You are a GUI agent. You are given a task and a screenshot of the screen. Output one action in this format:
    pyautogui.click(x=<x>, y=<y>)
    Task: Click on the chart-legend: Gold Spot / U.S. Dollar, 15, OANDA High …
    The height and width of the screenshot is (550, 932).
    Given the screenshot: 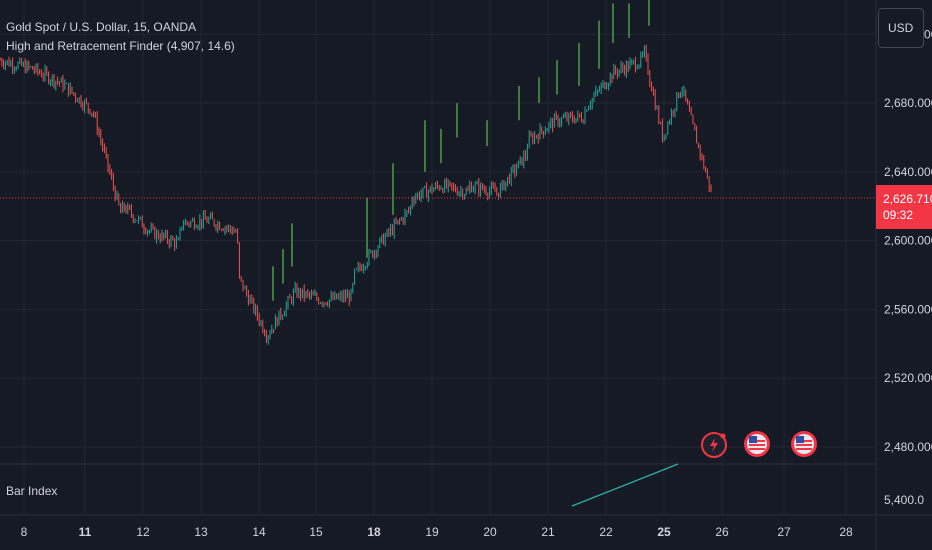 What is the action you would take?
    pyautogui.click(x=120, y=37)
    